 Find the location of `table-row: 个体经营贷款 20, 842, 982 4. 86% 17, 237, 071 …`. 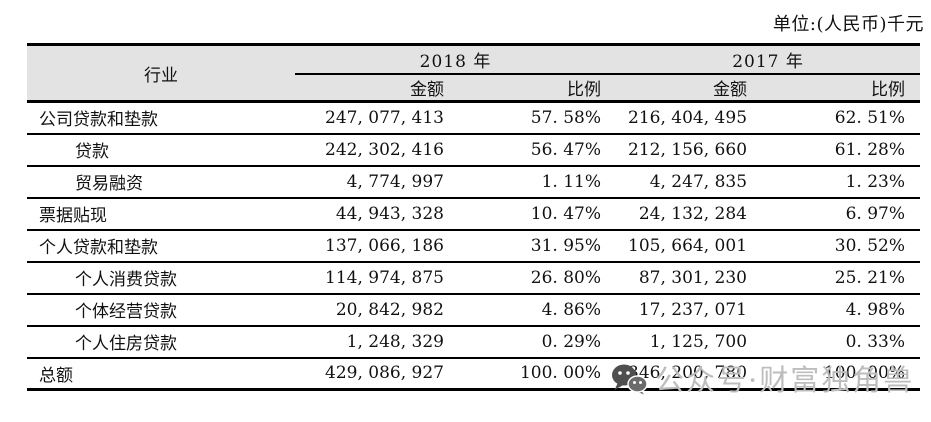

table-row: 个体经营贷款 20, 842, 982 4. 86% 17, 237, 071 … is located at coordinates (474, 310).